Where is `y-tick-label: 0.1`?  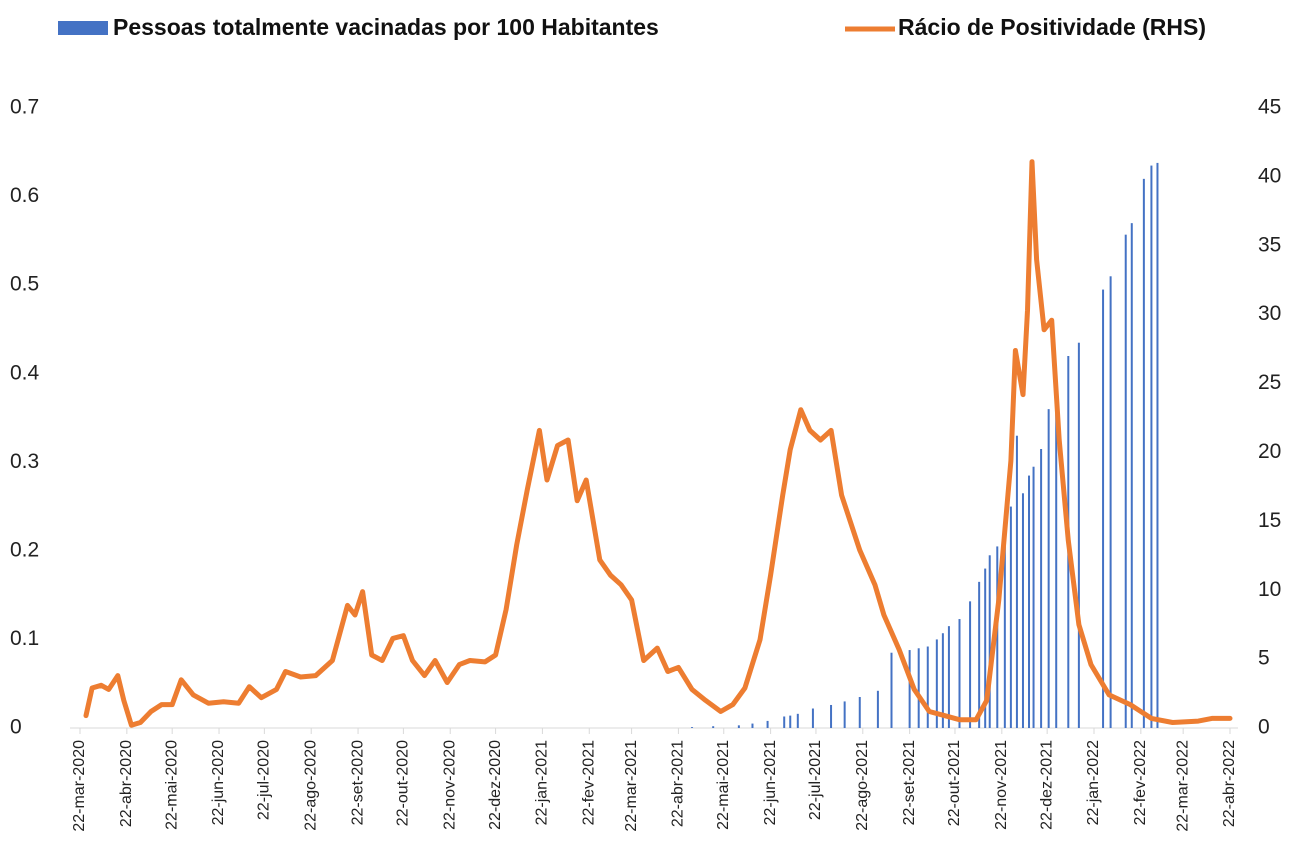
y-tick-label: 0.1 is located at coordinates (24, 638).